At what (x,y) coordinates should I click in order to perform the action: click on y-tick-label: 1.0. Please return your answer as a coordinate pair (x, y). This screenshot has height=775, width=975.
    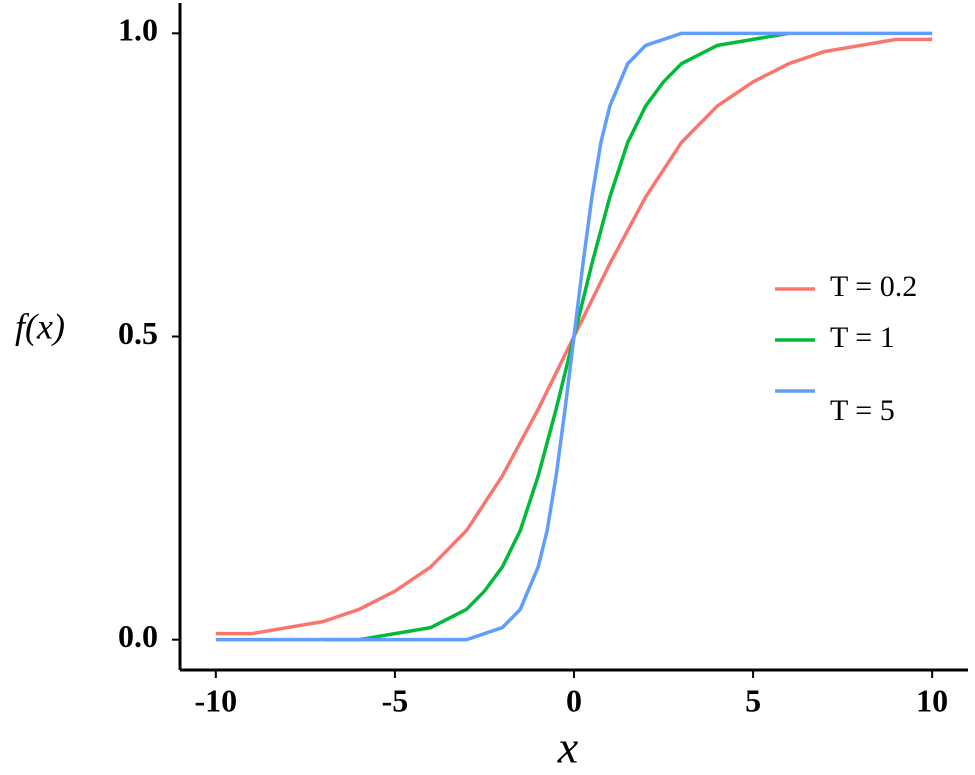
    Looking at the image, I should click on (138, 30).